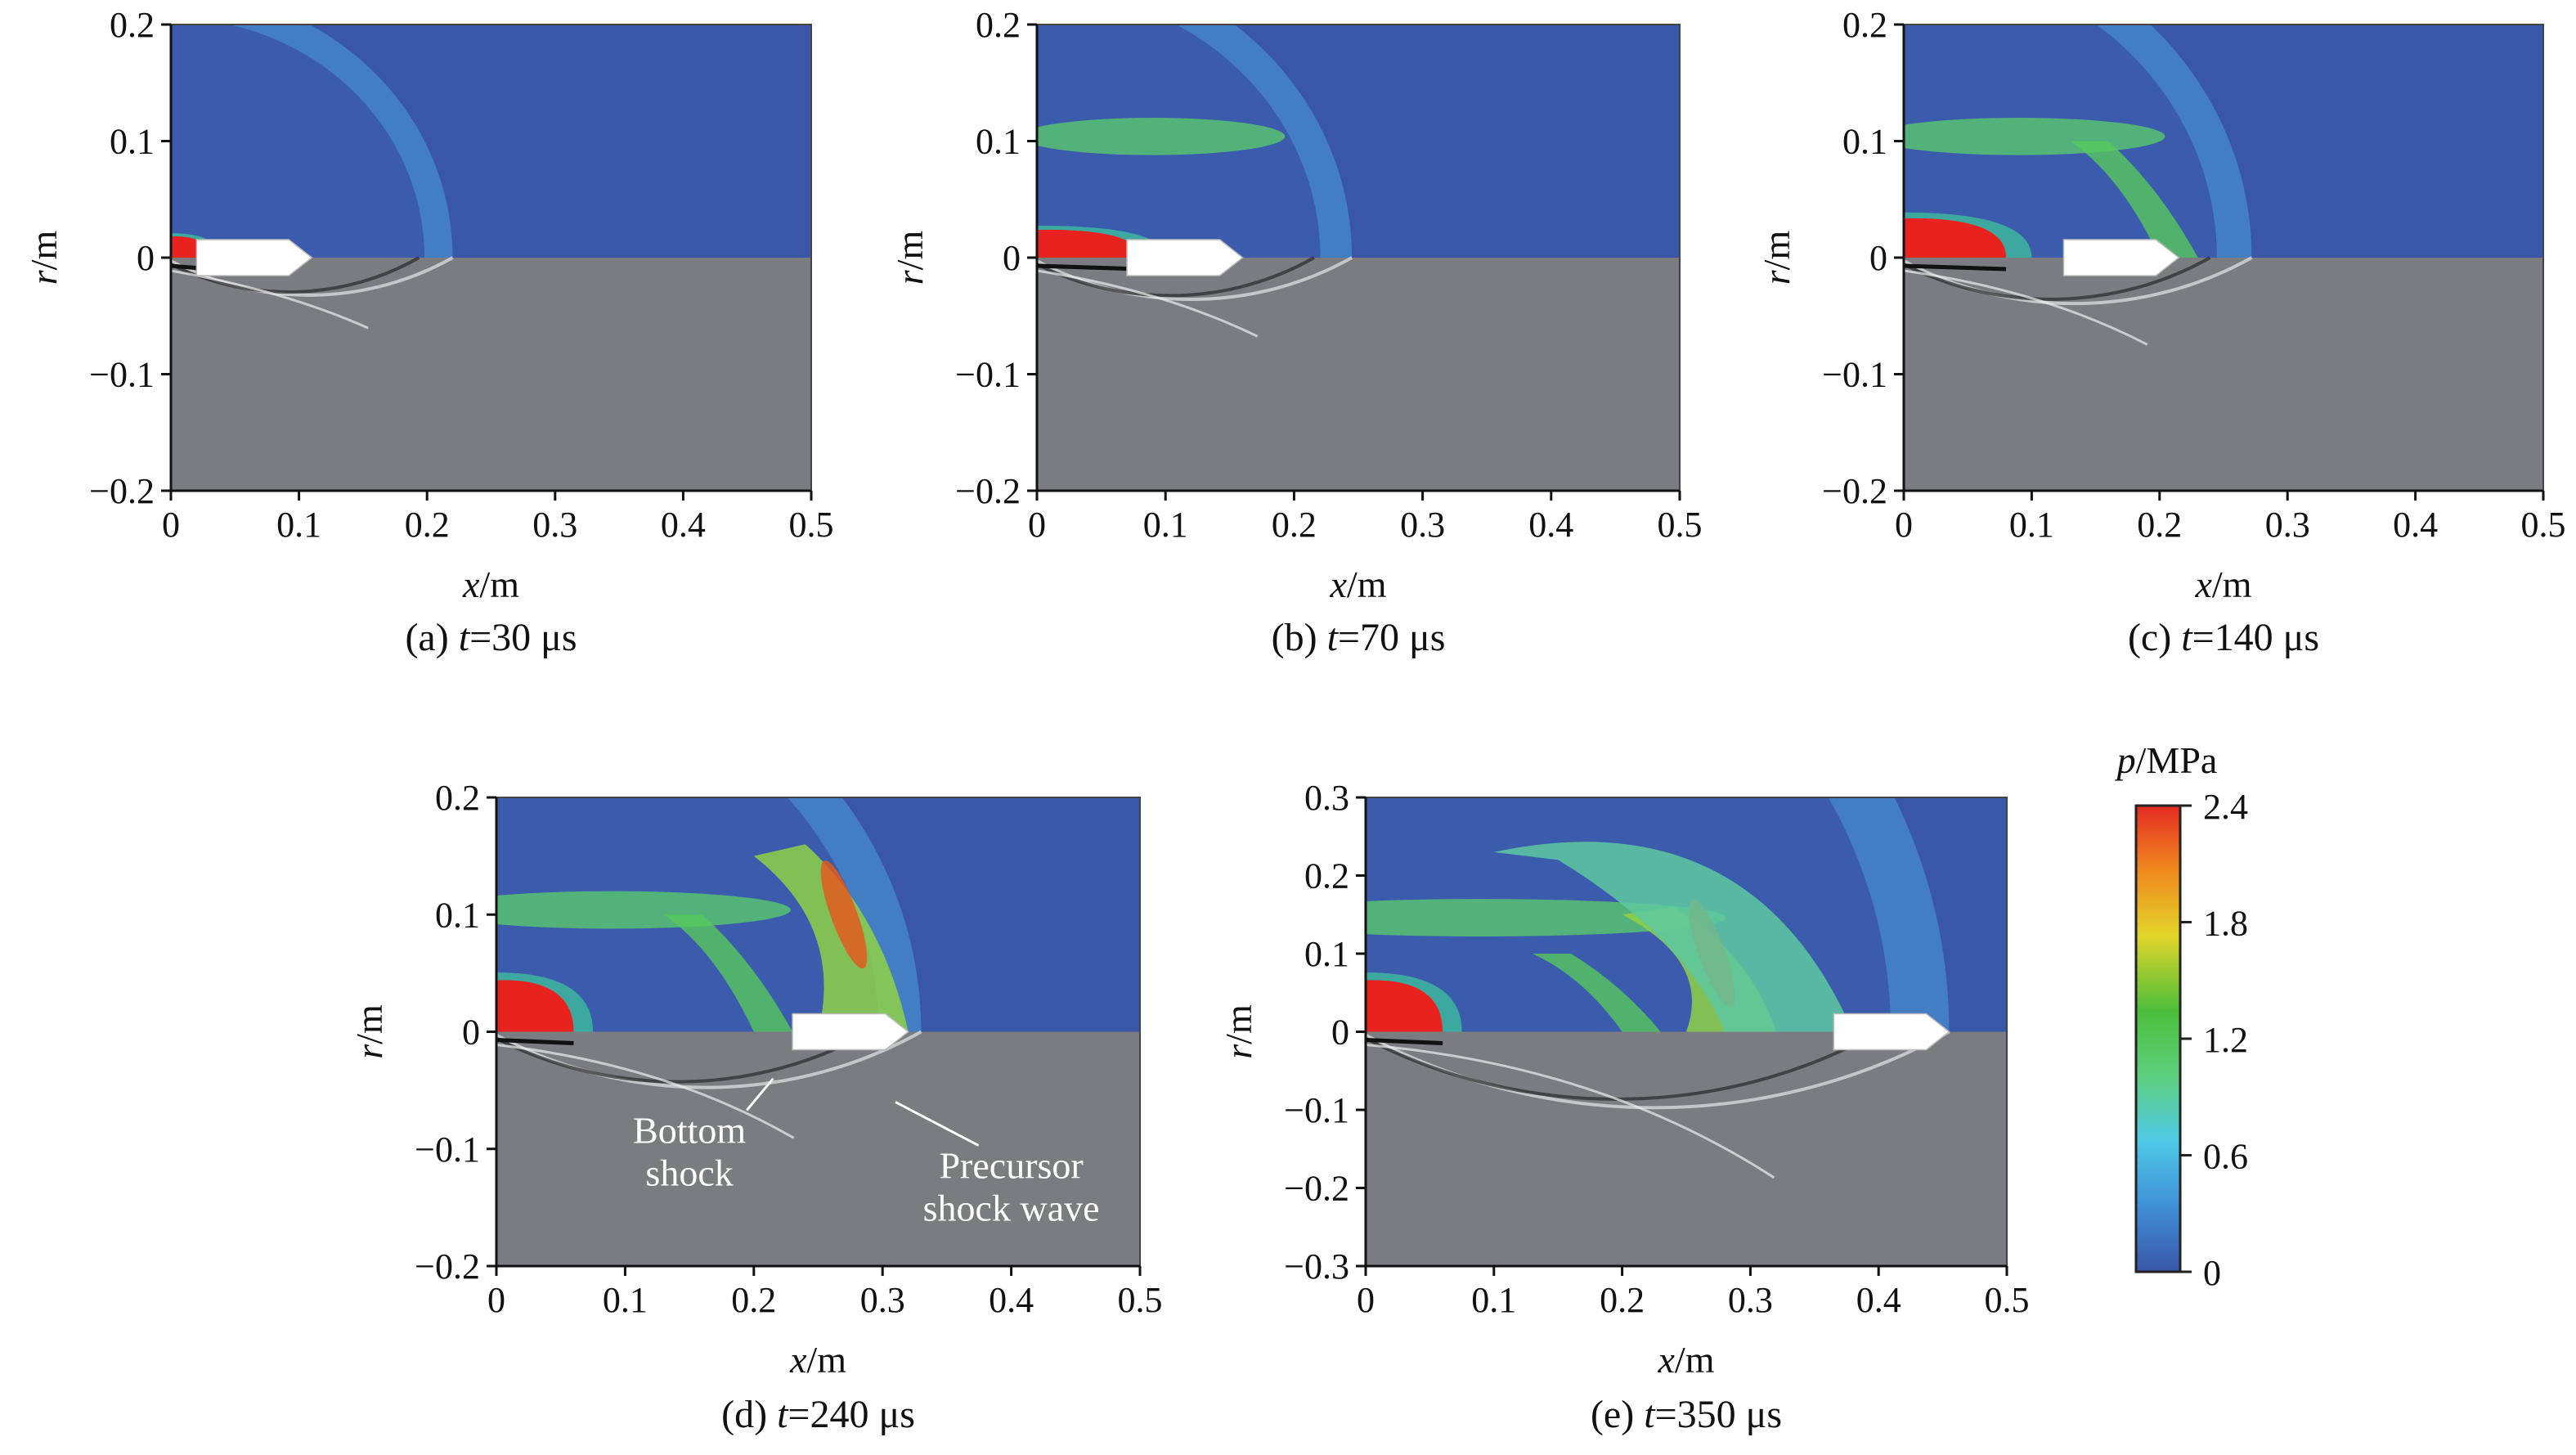 The image size is (2576, 1455). Describe the element at coordinates (1359, 638) in the screenshot. I see `panel-caption: (b) t=70 μs` at that location.